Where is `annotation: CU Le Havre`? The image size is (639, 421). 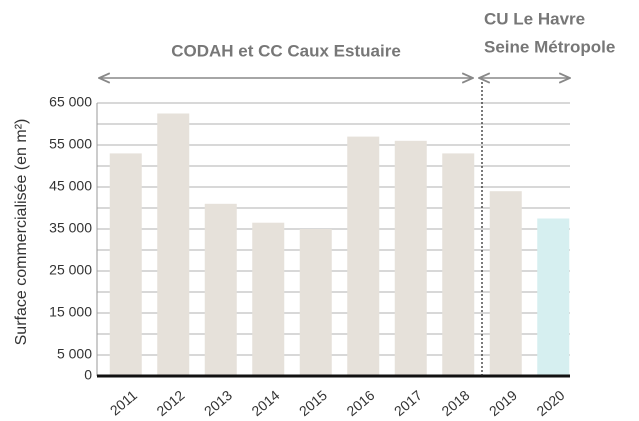
annotation: CU Le Havre is located at coordinates (534, 18).